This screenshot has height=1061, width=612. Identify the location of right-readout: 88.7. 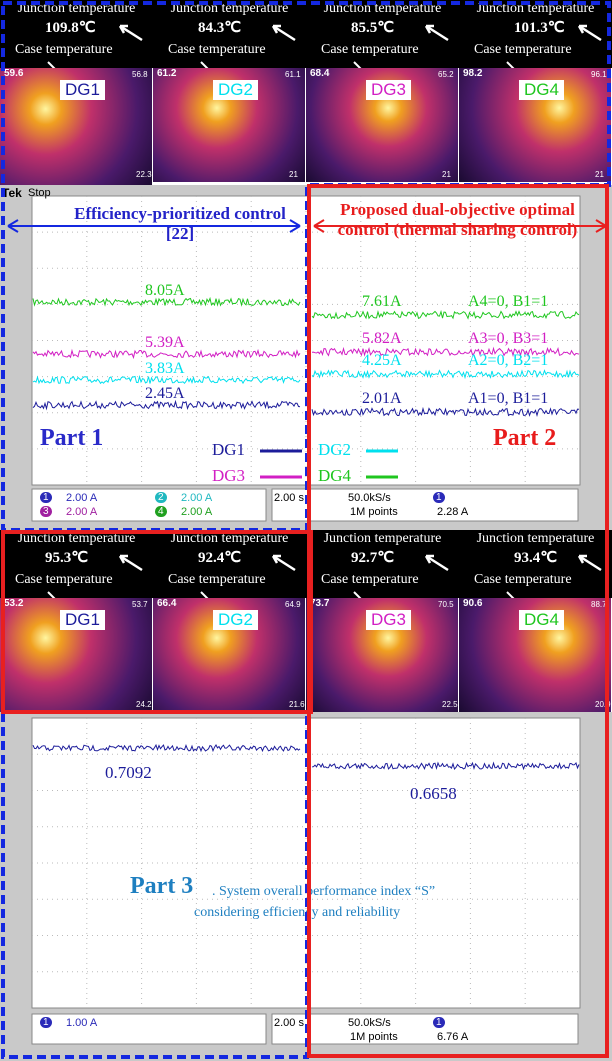
(599, 604).